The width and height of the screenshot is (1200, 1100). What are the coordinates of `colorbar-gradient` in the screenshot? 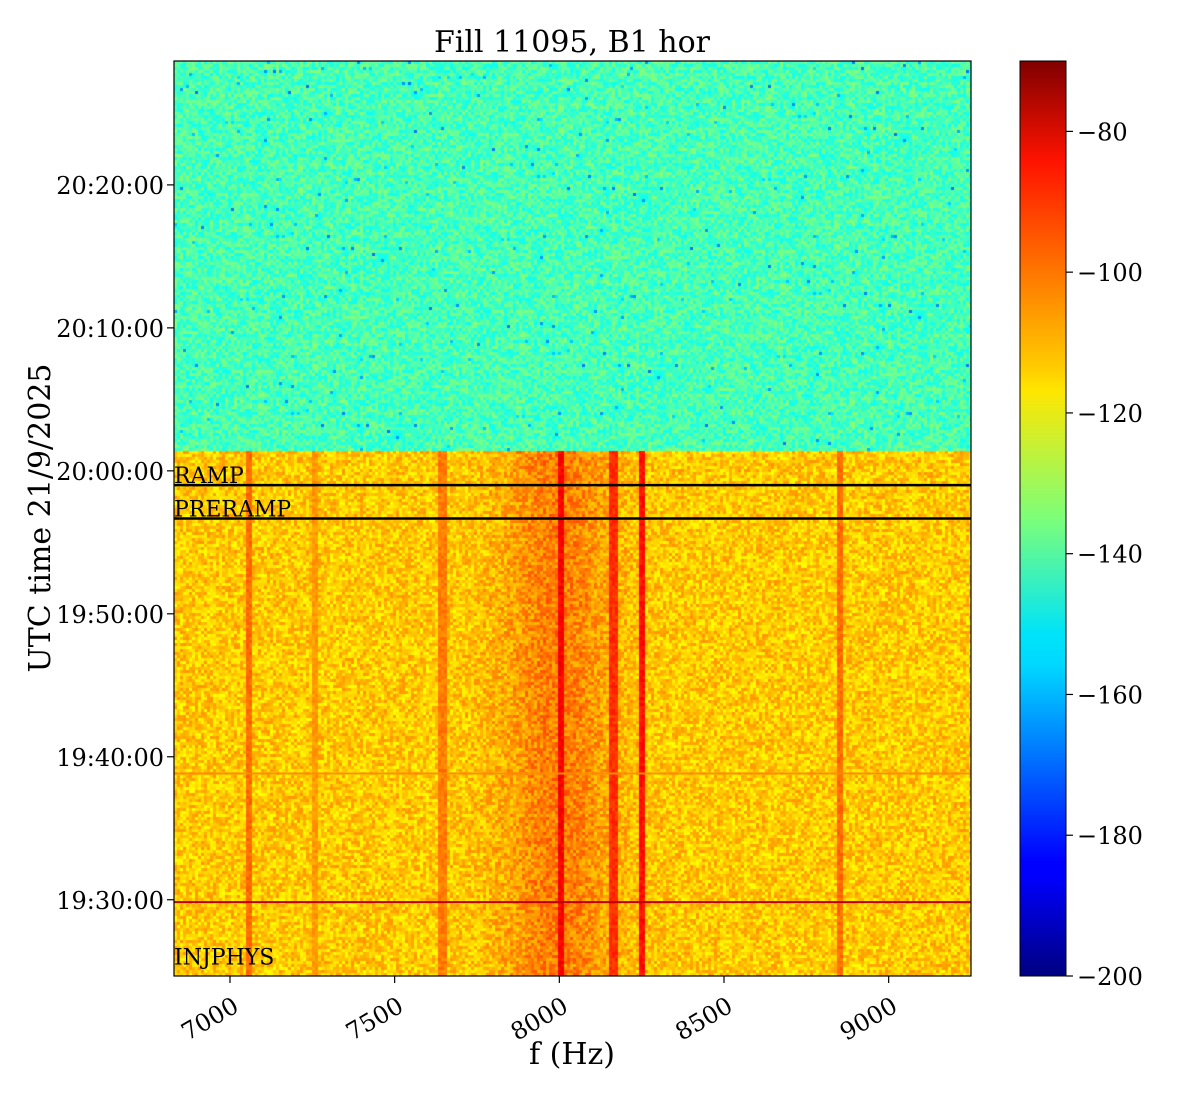 It's located at (1043, 518).